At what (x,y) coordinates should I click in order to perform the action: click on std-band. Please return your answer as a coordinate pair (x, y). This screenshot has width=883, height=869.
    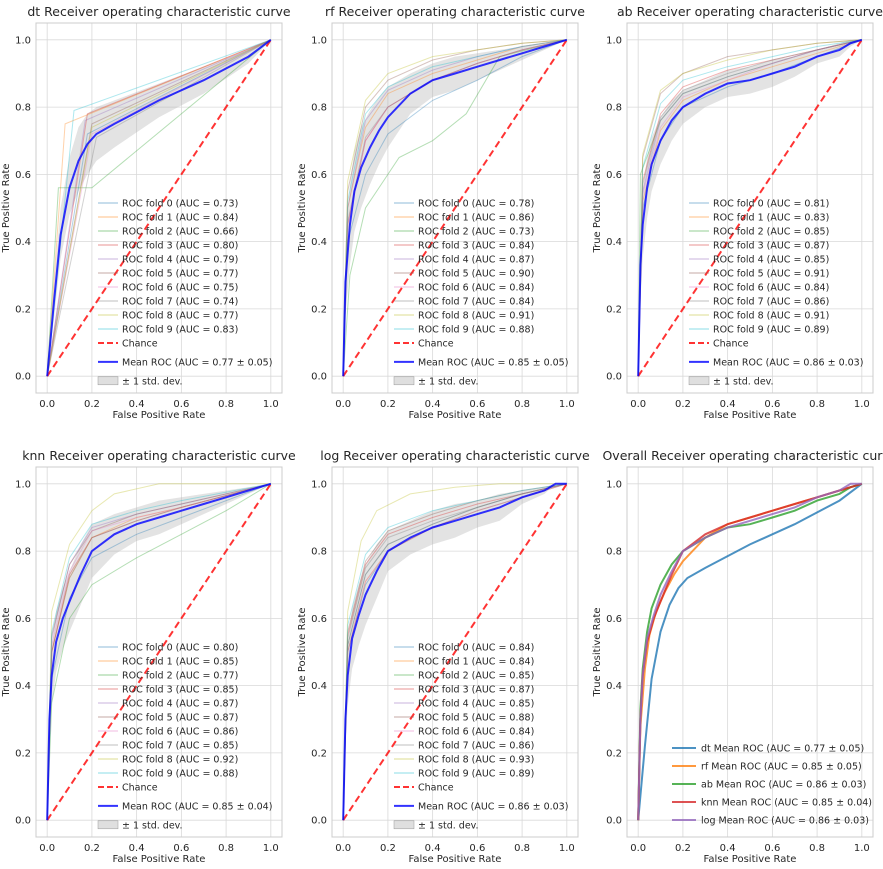
    Looking at the image, I should click on (455, 208).